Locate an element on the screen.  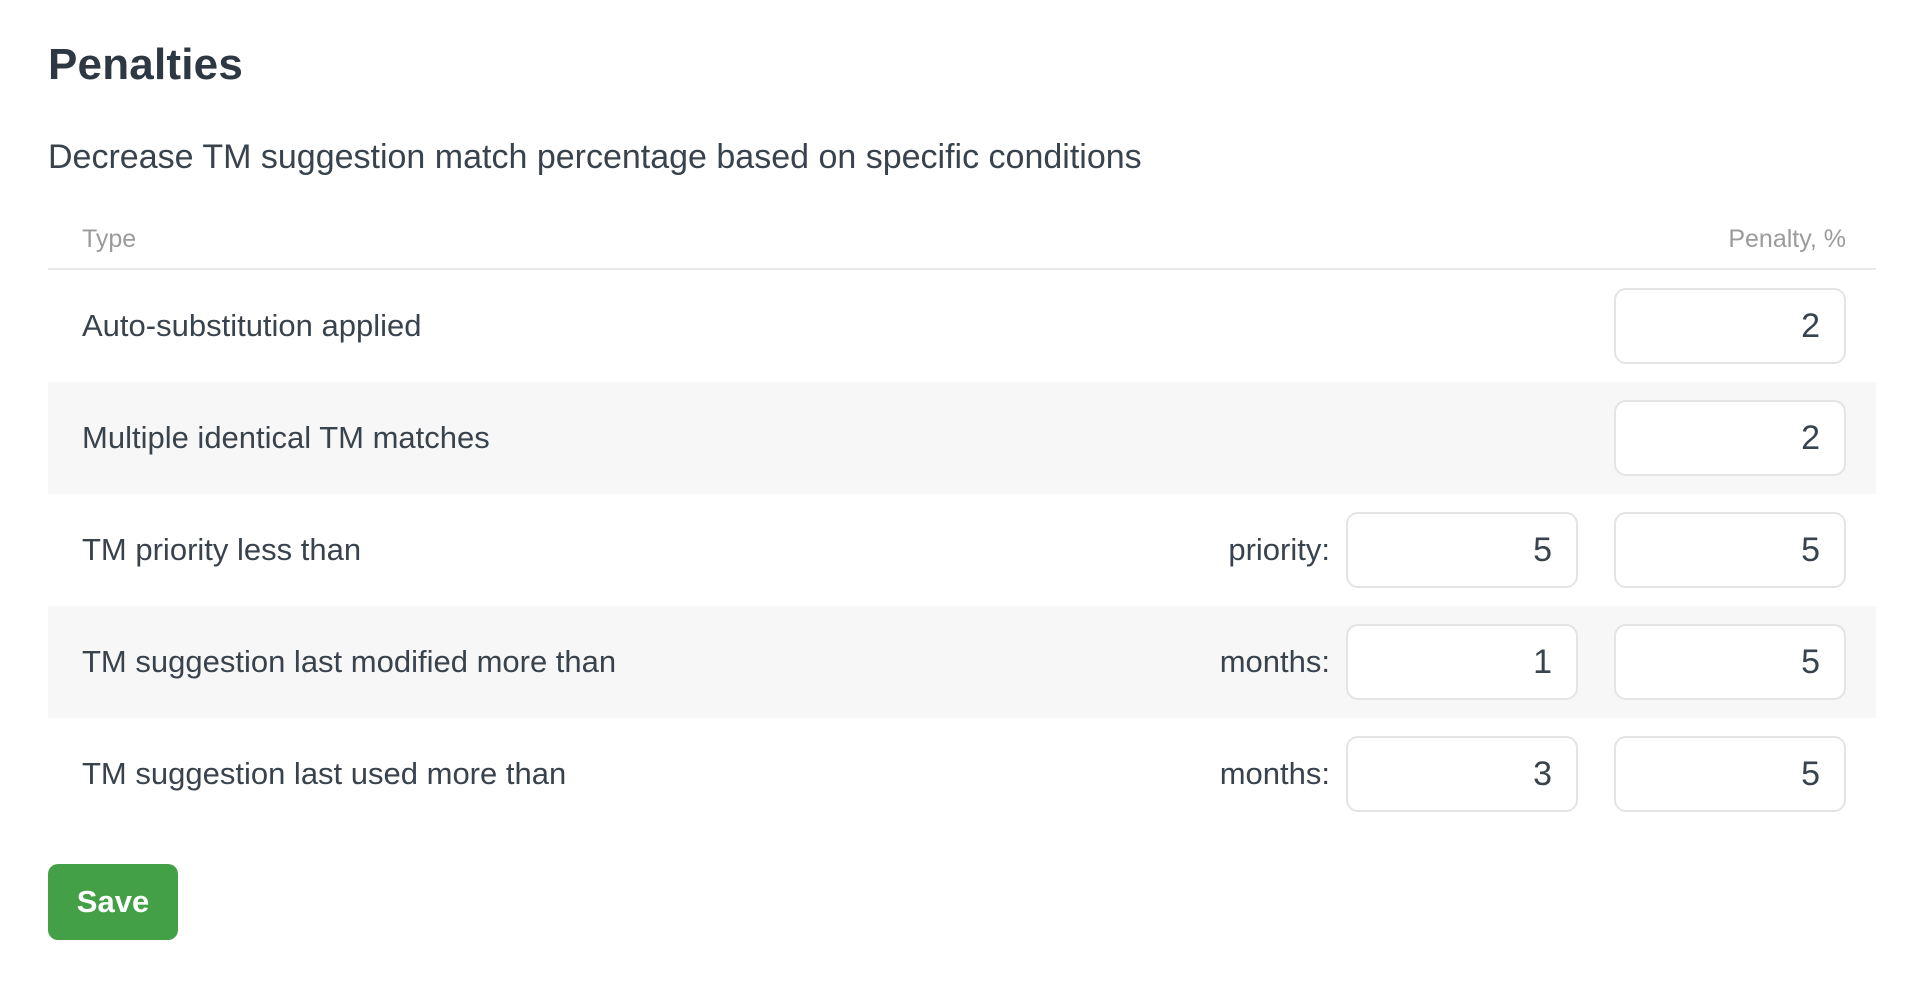
penalty-type-label: TM suggestion last modified more than is located at coordinates (349, 662).